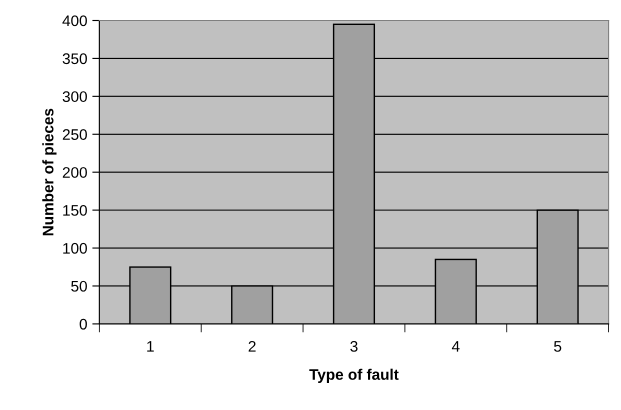 This screenshot has width=621, height=410. What do you see at coordinates (354, 346) in the screenshot?
I see `x-tick-label: 3` at bounding box center [354, 346].